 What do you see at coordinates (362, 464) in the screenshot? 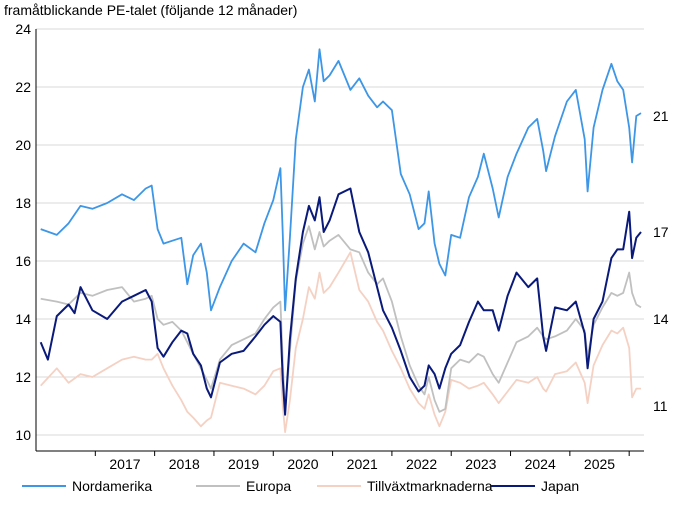
I see `x-tick-label: 2021` at bounding box center [362, 464].